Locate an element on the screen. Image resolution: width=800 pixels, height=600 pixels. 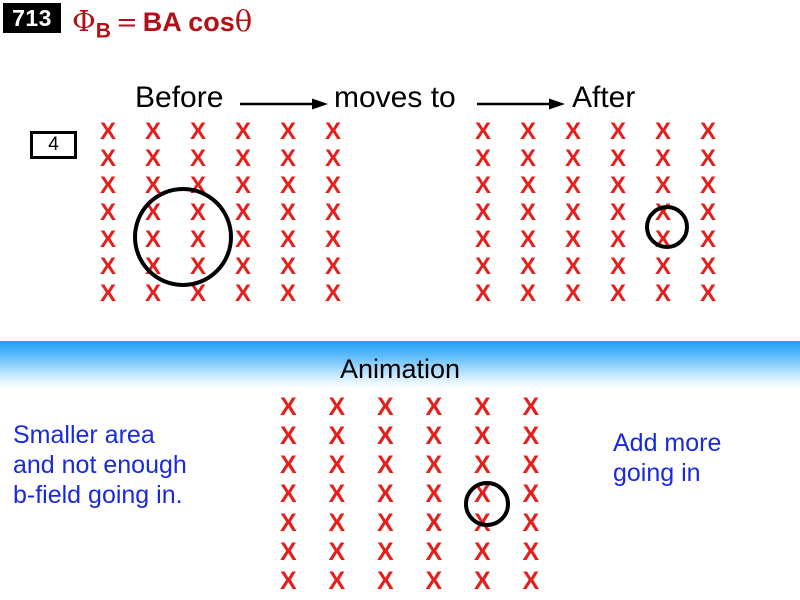
step-marker-box: 4 is located at coordinates (53, 145).